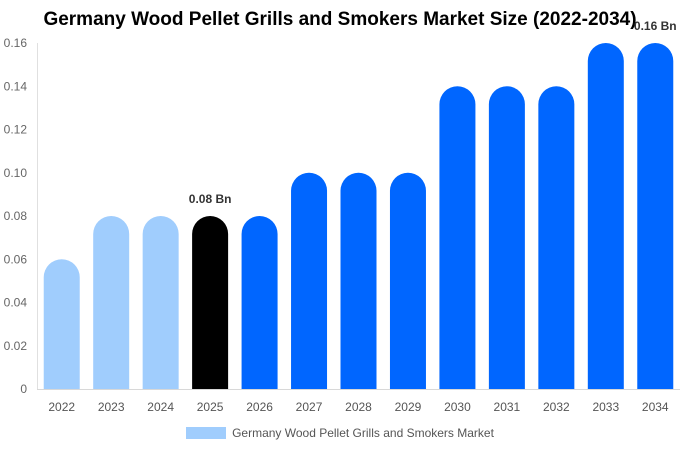 The image size is (680, 450). Describe the element at coordinates (457, 407) in the screenshot. I see `x-tick-label: 2030` at that location.